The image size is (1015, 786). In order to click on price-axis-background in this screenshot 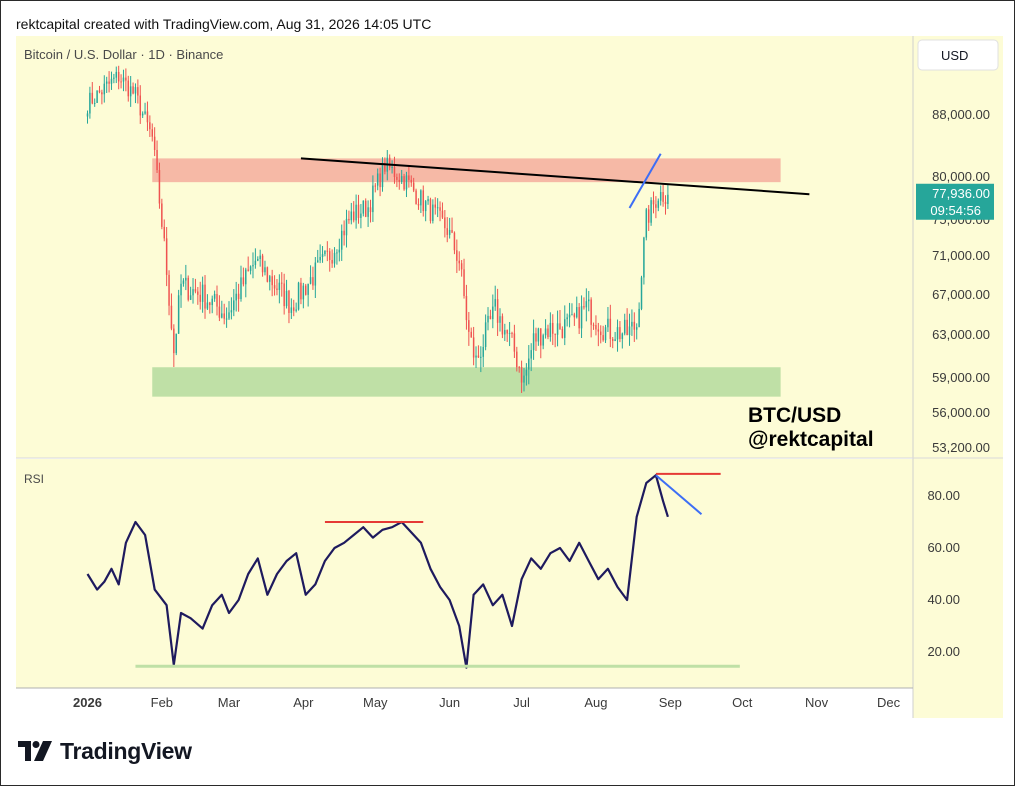, I will do `click(958, 377)`.